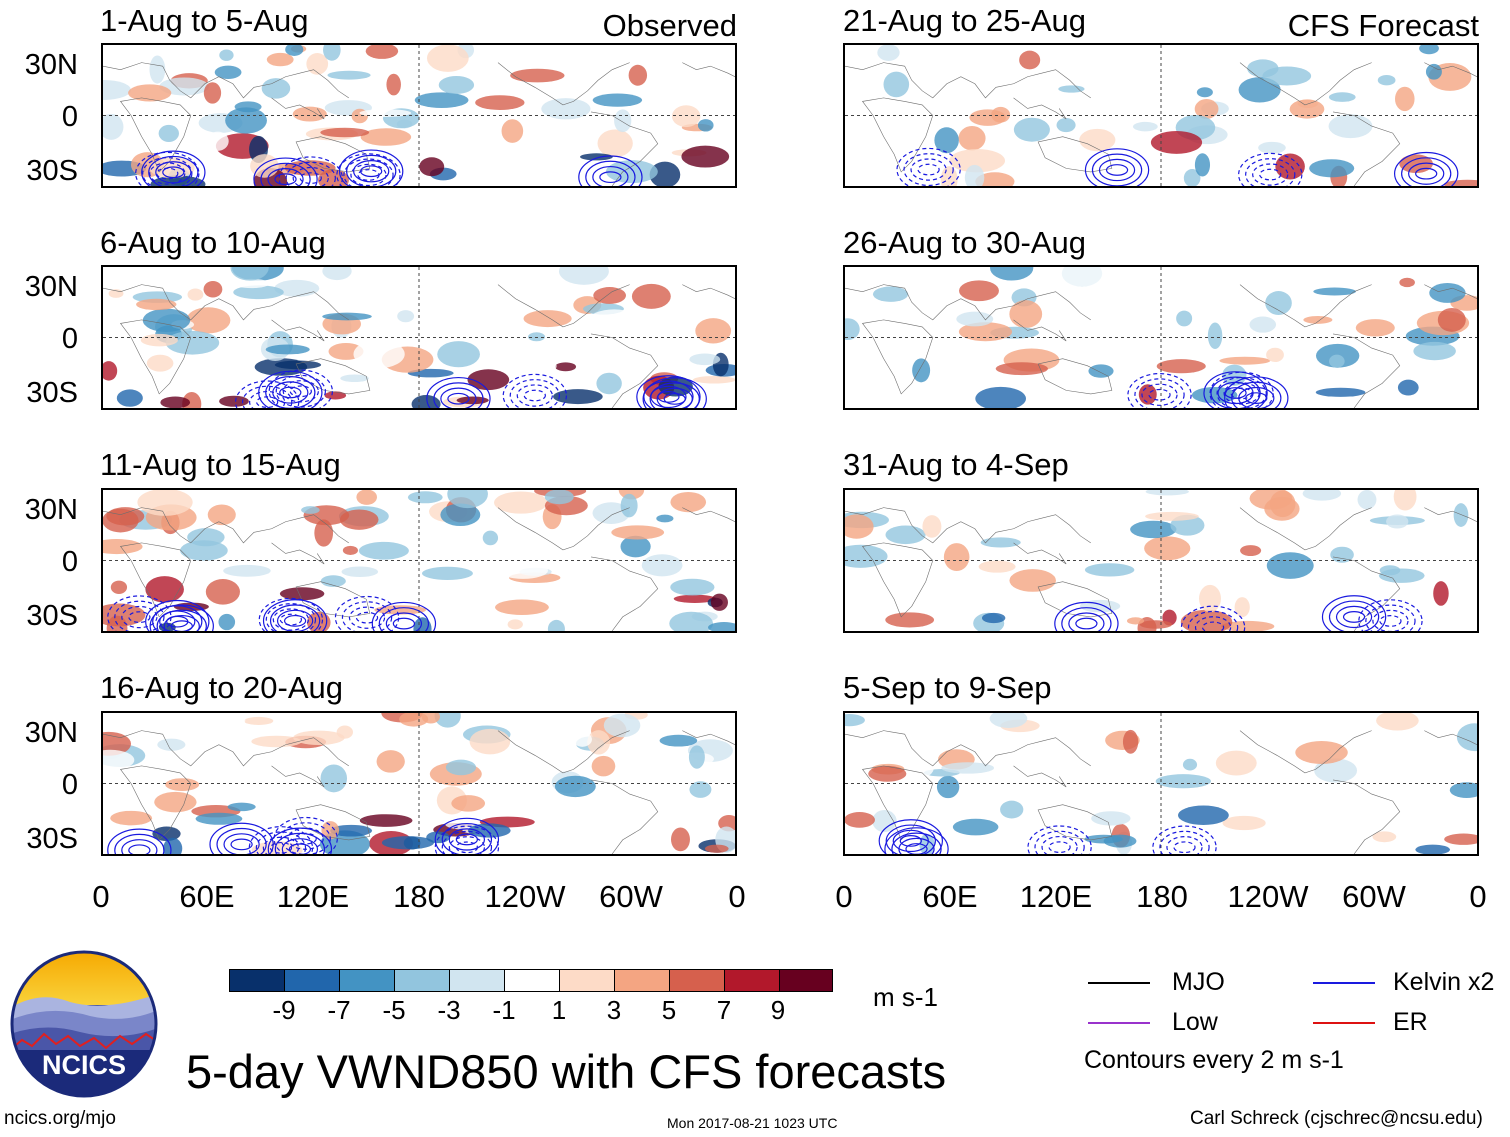 This screenshot has height=1137, width=1510. Describe the element at coordinates (1410, 1022) in the screenshot. I see `legend-label-er: ER` at that location.